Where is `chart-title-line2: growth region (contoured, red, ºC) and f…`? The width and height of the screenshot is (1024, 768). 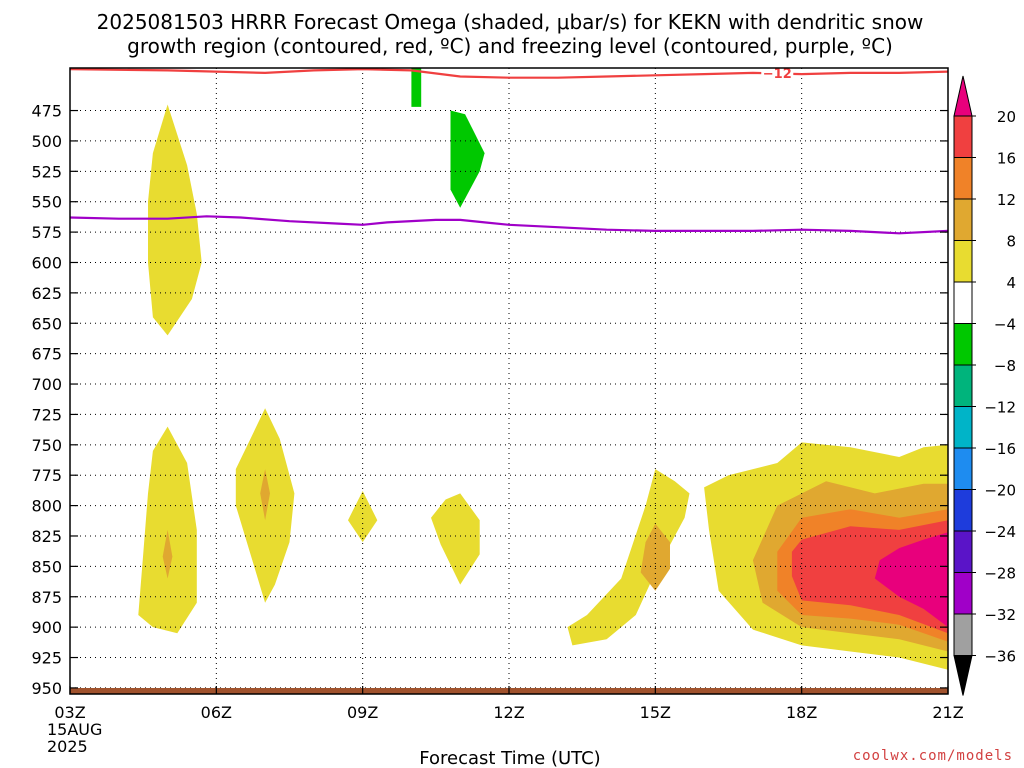 chart-title-line2: growth region (contoured, red, ºC) and f… is located at coordinates (510, 46).